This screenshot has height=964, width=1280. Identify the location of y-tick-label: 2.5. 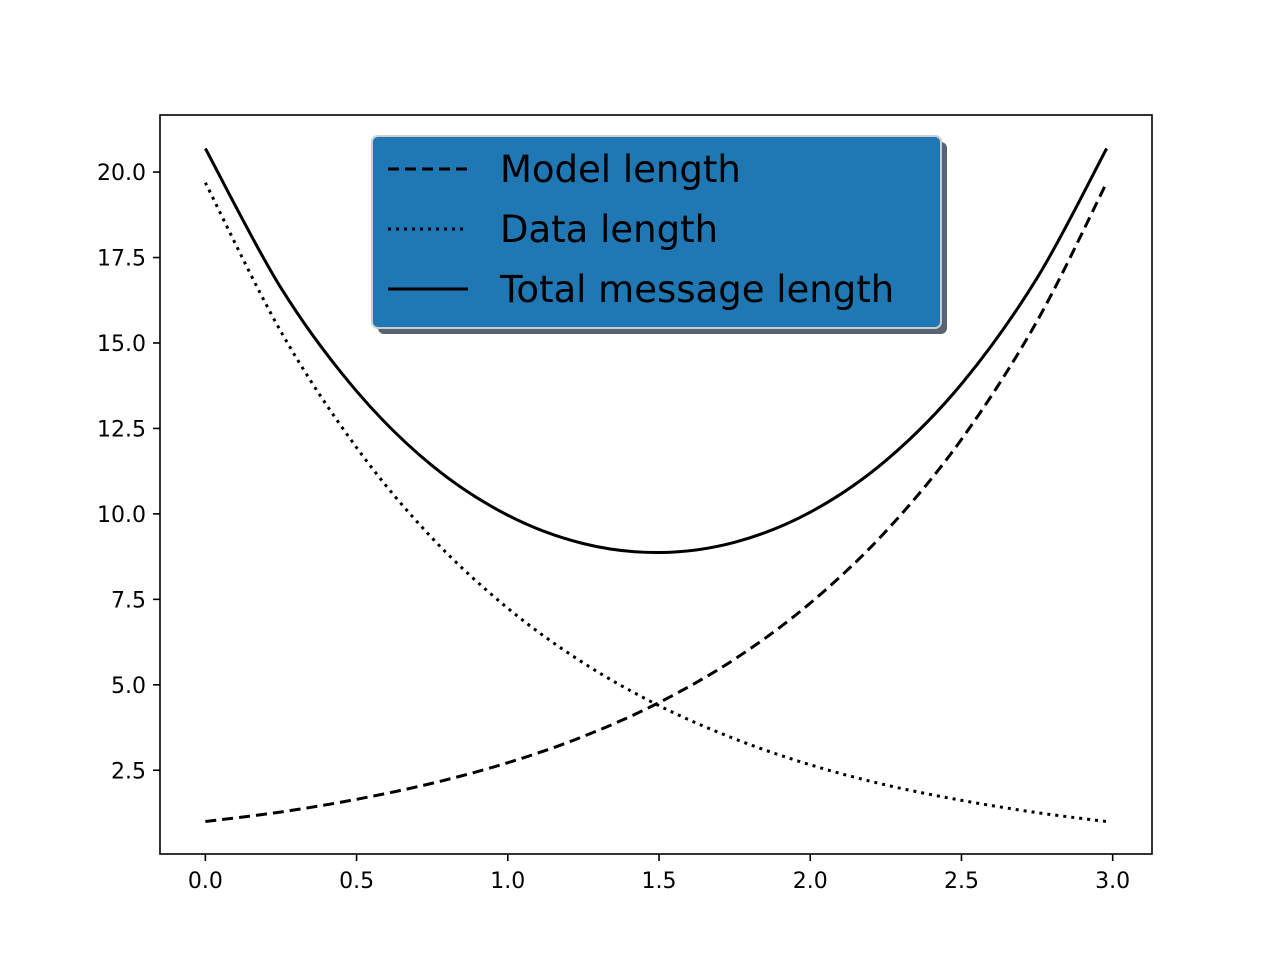
(128, 771).